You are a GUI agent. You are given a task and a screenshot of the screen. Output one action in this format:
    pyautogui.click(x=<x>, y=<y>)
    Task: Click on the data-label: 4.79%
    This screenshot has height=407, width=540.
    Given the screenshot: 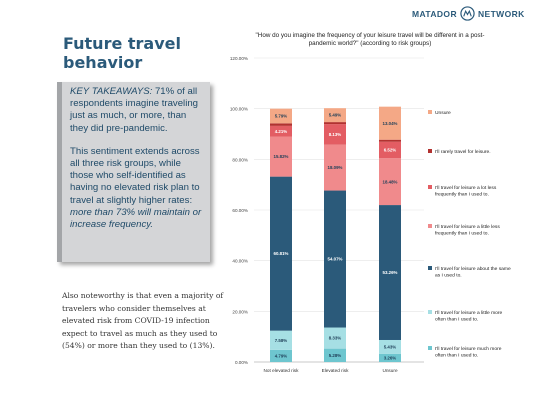 What is the action you would take?
    pyautogui.click(x=281, y=356)
    